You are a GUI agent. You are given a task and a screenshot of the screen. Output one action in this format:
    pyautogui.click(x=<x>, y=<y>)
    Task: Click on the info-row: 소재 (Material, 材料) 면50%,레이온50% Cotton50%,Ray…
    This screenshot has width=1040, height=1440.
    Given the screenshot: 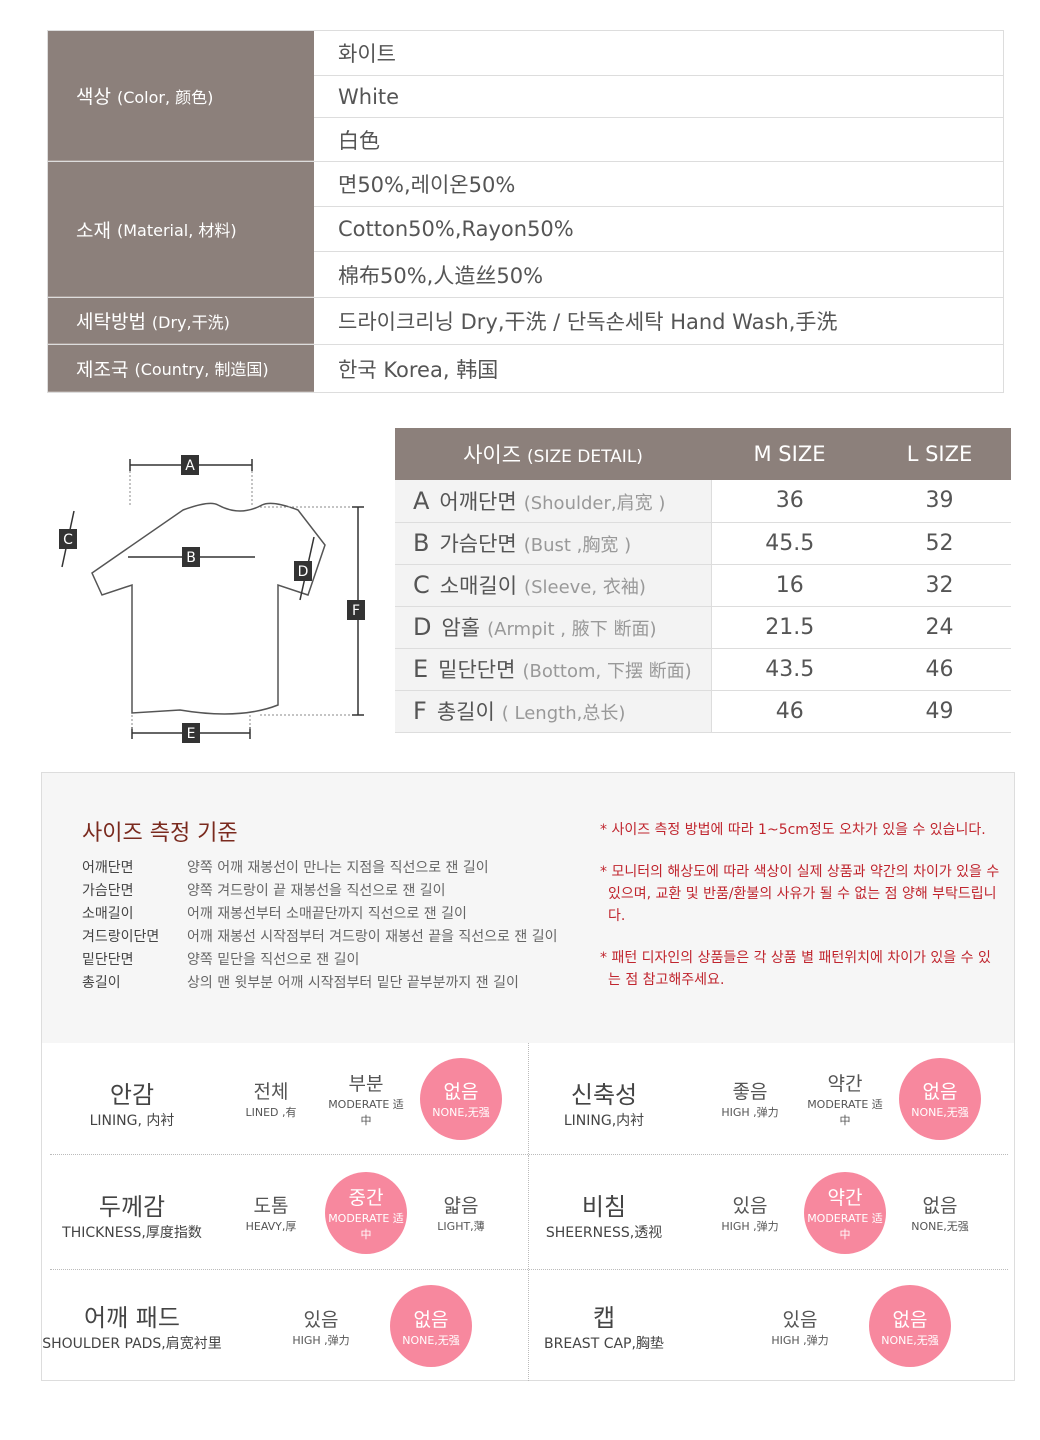 What is the action you would take?
    pyautogui.click(x=525, y=230)
    